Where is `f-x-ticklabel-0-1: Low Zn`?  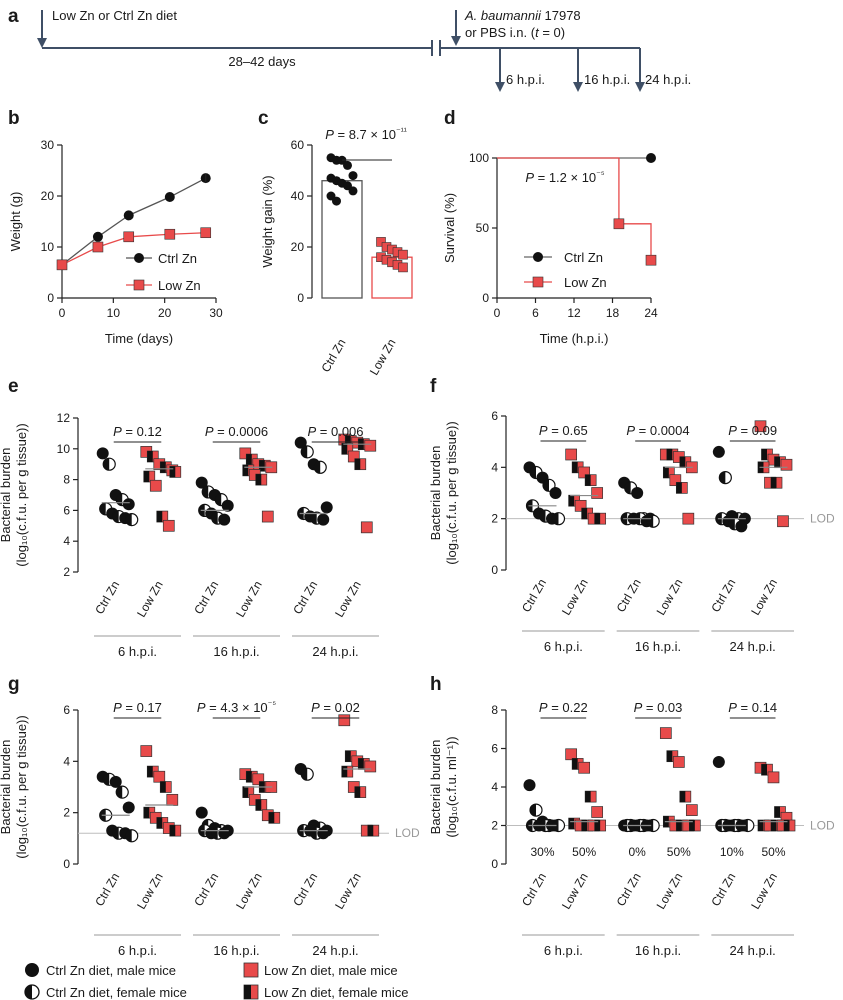 f-x-ticklabel-0-1: Low Zn is located at coordinates (575, 597).